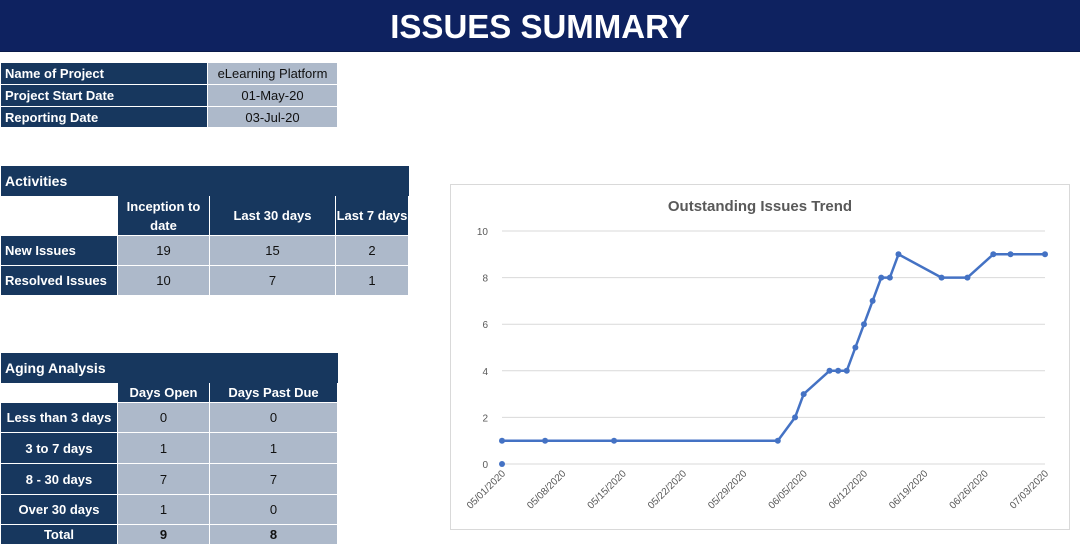 This screenshot has height=547, width=1080. What do you see at coordinates (59, 510) in the screenshot?
I see `aging-row-label: Over 30 days` at bounding box center [59, 510].